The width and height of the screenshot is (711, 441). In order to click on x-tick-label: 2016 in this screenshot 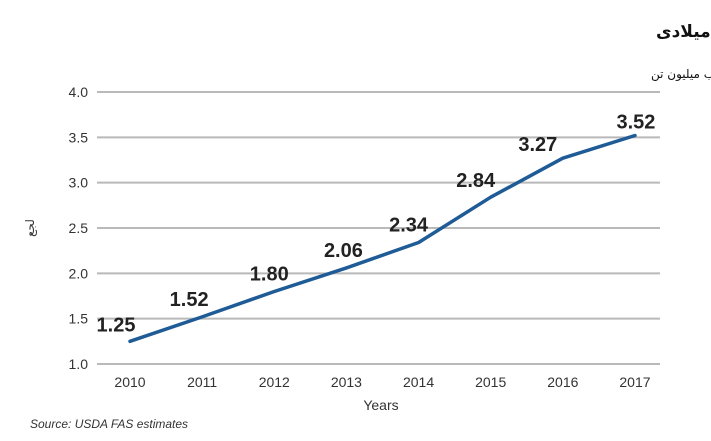, I will do `click(562, 382)`.